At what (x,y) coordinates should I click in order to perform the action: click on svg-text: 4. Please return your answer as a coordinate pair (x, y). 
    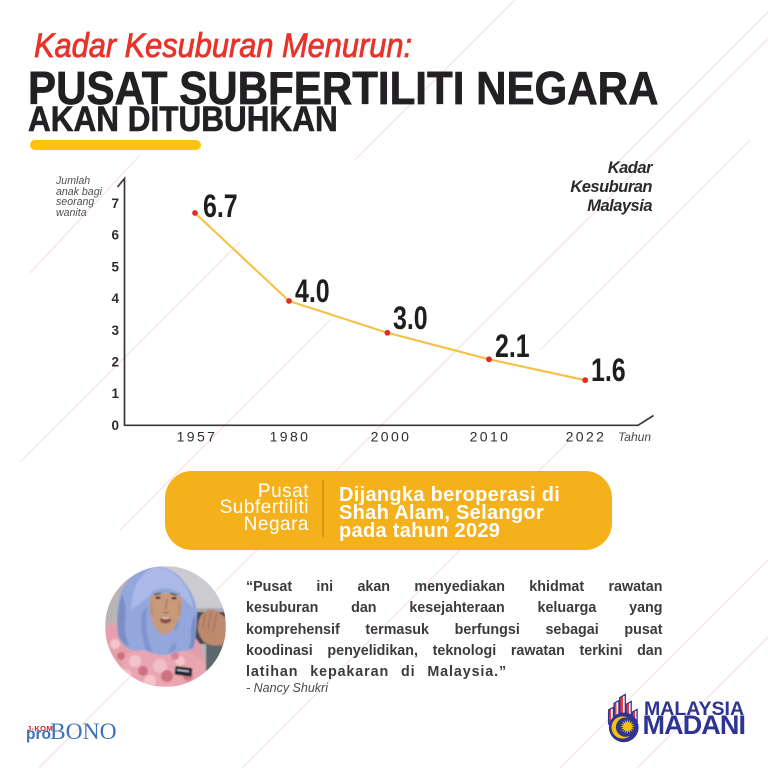
    Looking at the image, I should click on (115, 298).